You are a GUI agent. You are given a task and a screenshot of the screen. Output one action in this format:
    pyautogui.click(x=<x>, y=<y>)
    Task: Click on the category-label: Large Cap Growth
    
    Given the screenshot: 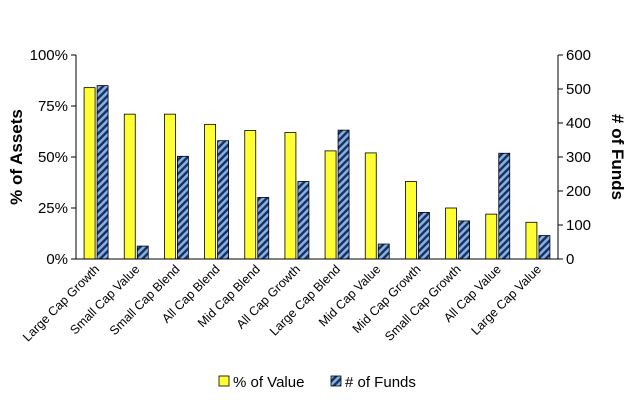 What is the action you would take?
    pyautogui.click(x=61, y=303)
    